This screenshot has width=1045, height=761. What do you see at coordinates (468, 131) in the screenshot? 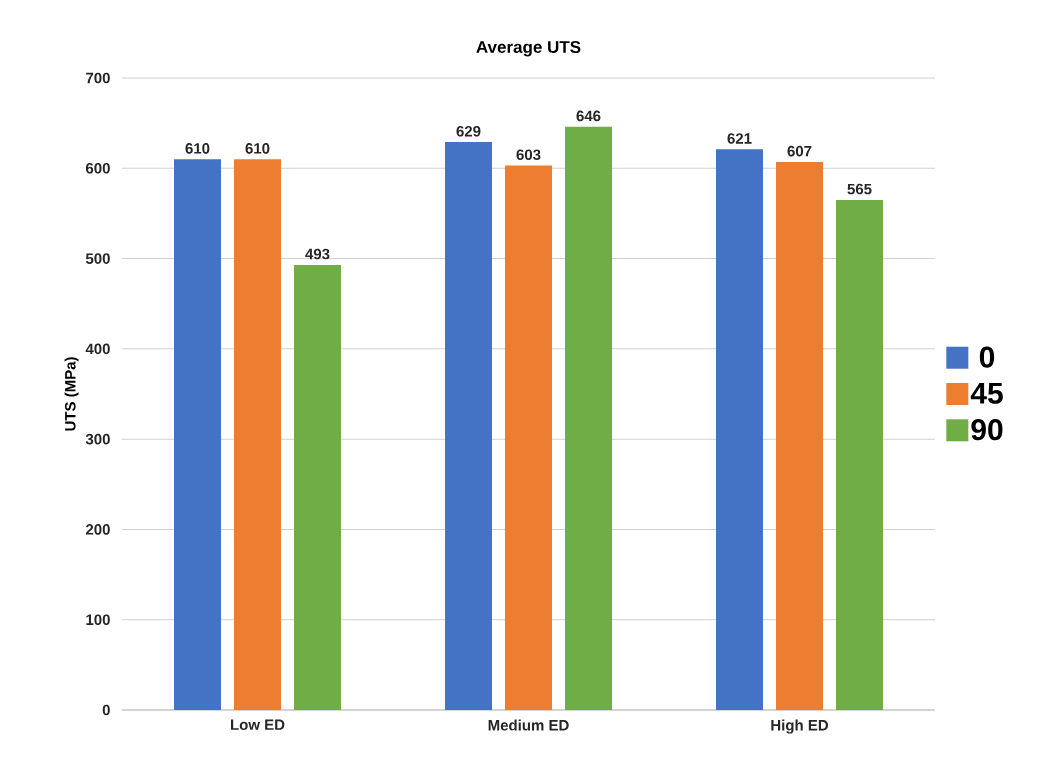
I see `data-label: 629` at bounding box center [468, 131].